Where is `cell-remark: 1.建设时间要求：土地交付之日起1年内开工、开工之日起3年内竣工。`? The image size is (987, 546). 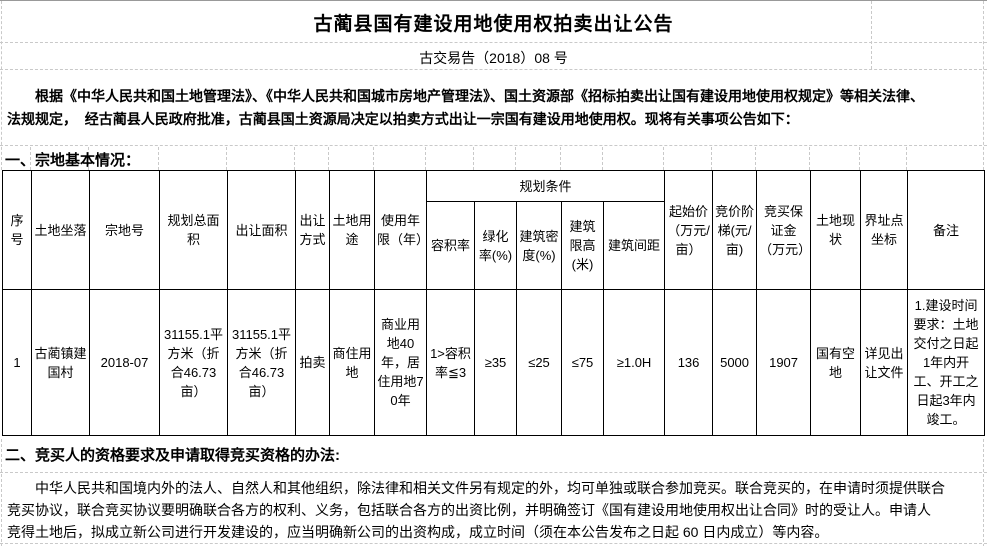
cell-remark: 1.建设时间要求：土地交付之日起1年内开工、开工之日起3年内竣工。 is located at coordinates (946, 362).